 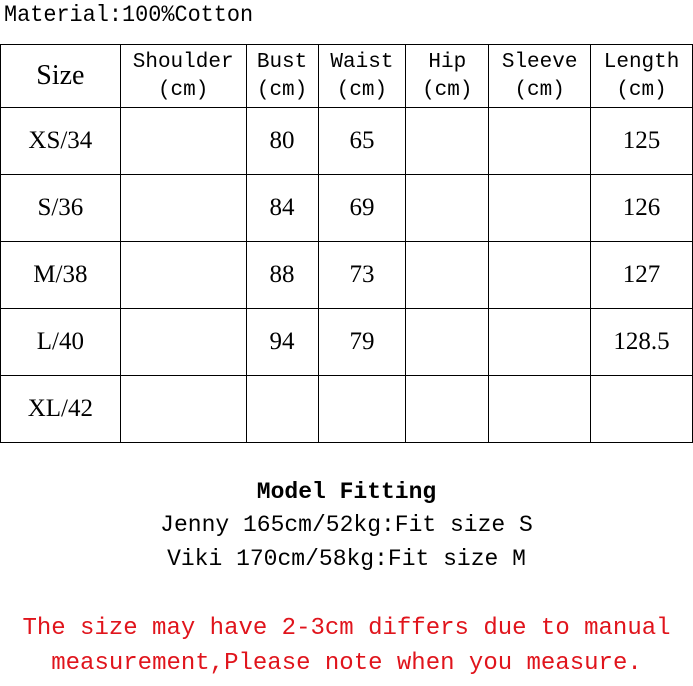 I want to click on measurement-cell: 125, so click(x=641, y=141).